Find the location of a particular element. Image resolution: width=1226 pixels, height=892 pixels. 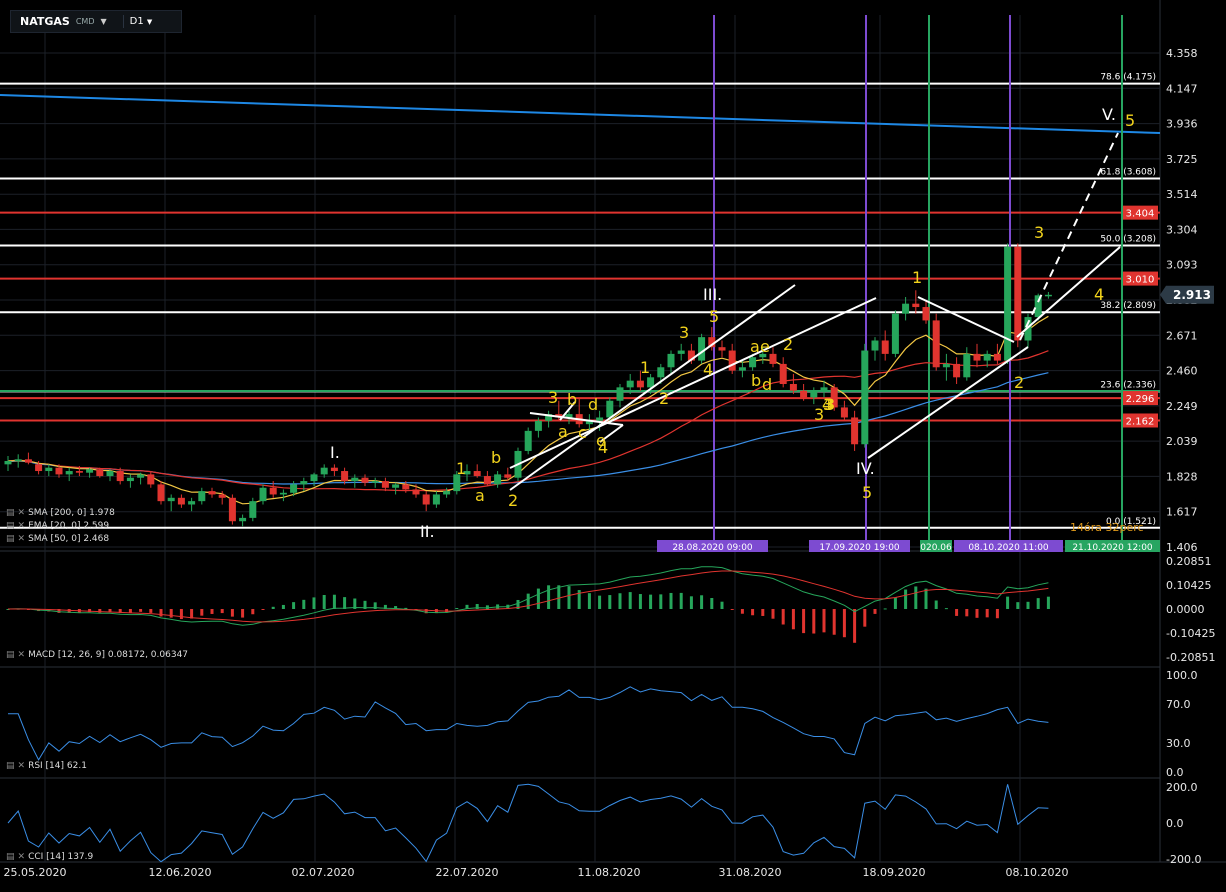

fib-level-label: 0.0 (1.521) is located at coordinates (1131, 522).